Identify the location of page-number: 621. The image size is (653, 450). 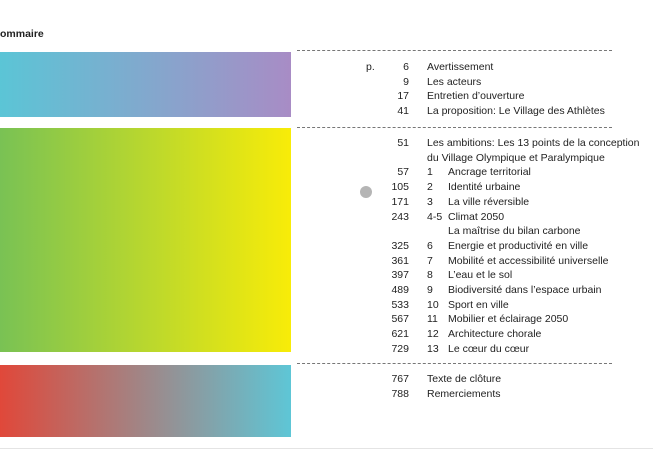
(400, 334).